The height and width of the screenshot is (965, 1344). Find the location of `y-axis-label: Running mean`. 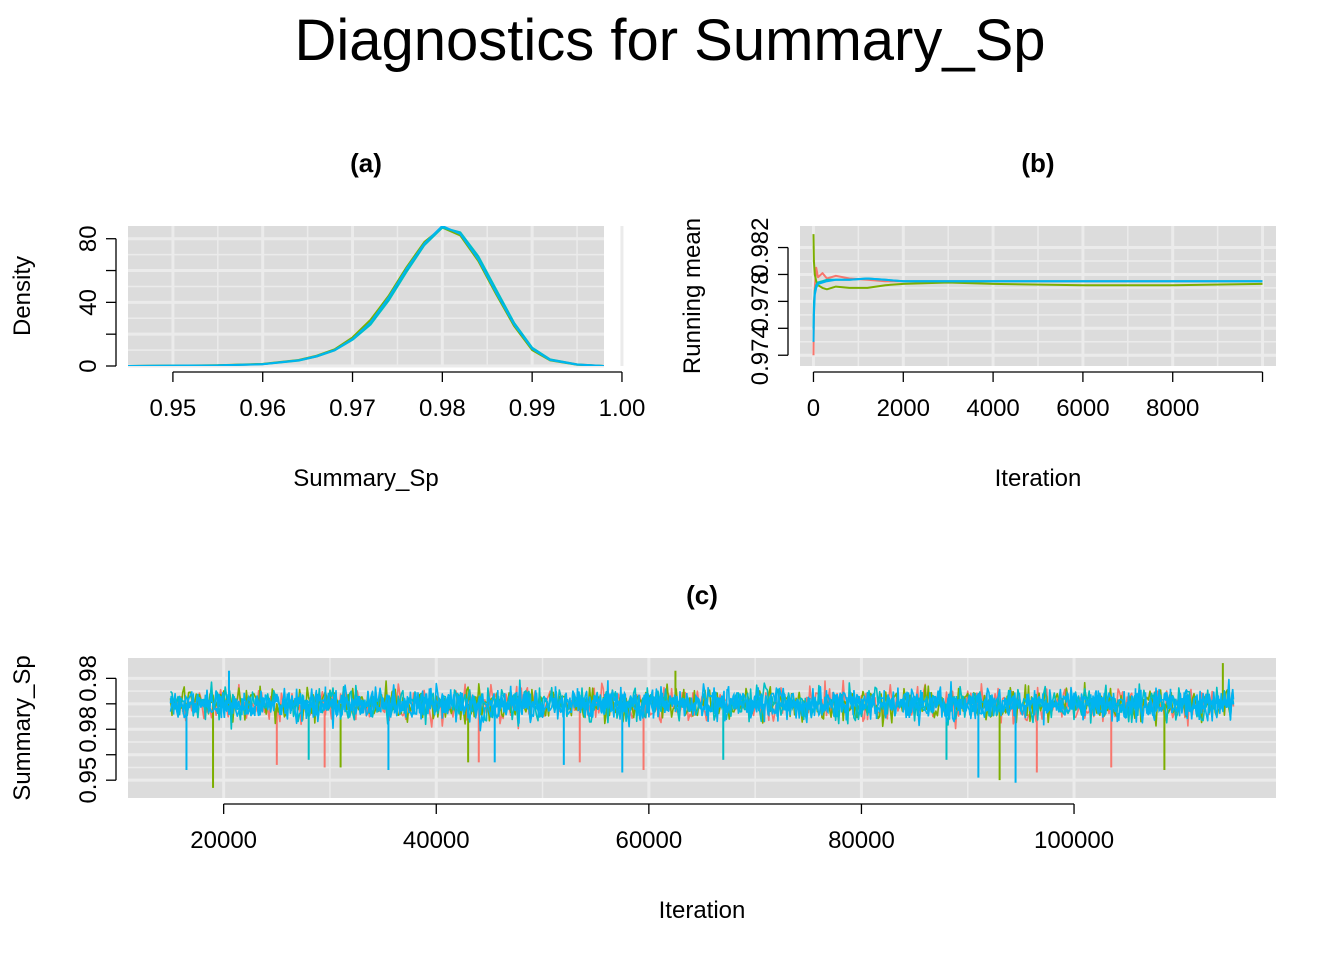

y-axis-label: Running mean is located at coordinates (692, 296).